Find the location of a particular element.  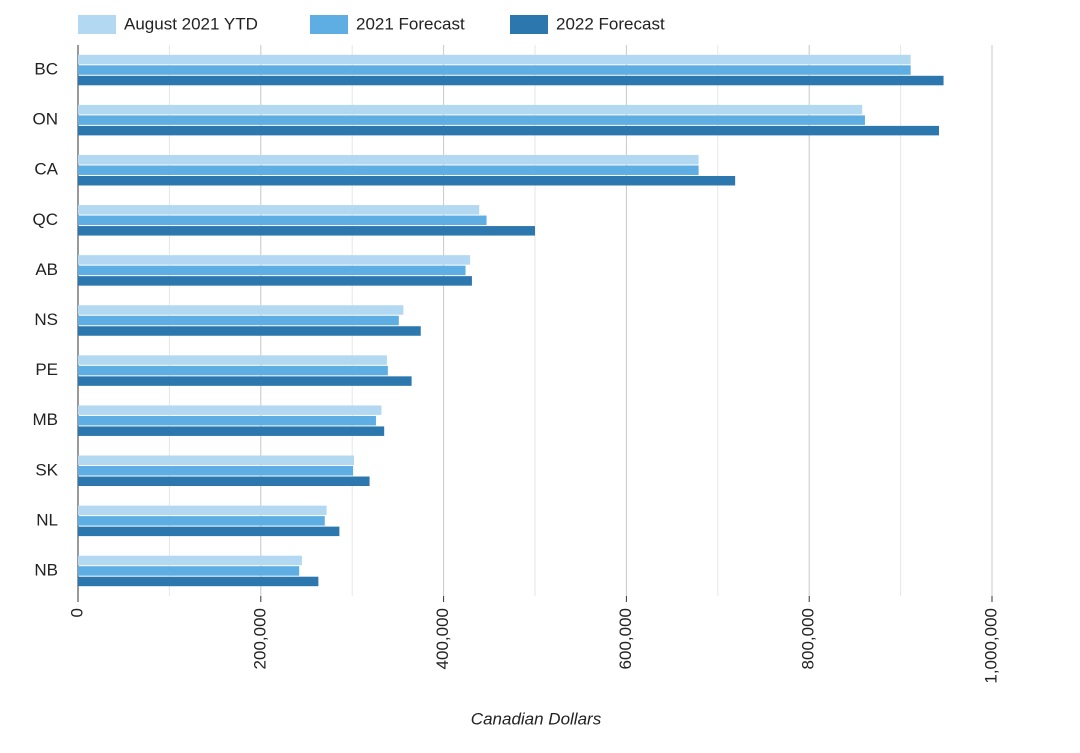

x-tick-label: 0 is located at coordinates (76, 612).